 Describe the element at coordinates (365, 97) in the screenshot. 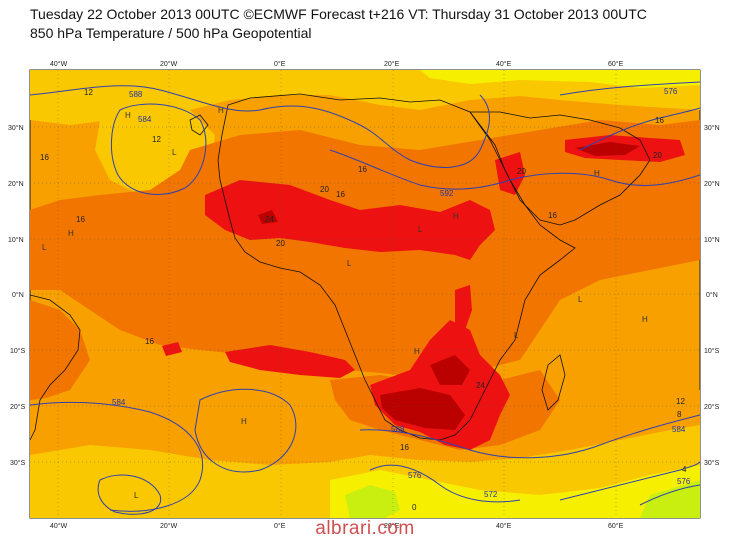

I see `band-12-north` at that location.